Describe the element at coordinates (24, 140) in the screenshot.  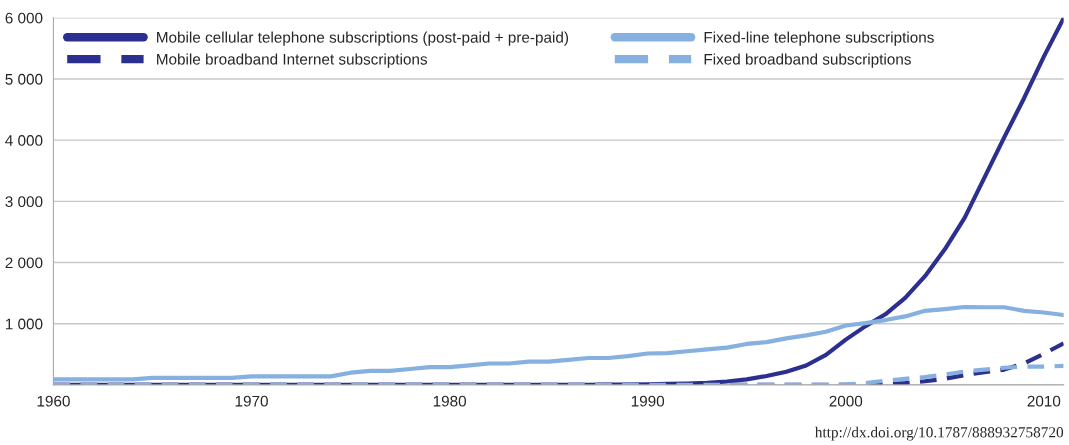
I see `y-tick-label: 4 000` at that location.